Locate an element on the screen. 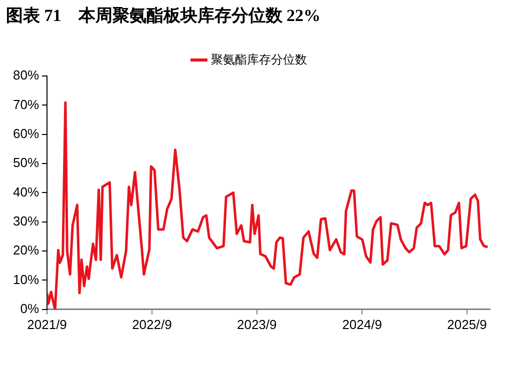 This screenshot has height=386, width=524. y-tick-label: 10% is located at coordinates (26, 279).